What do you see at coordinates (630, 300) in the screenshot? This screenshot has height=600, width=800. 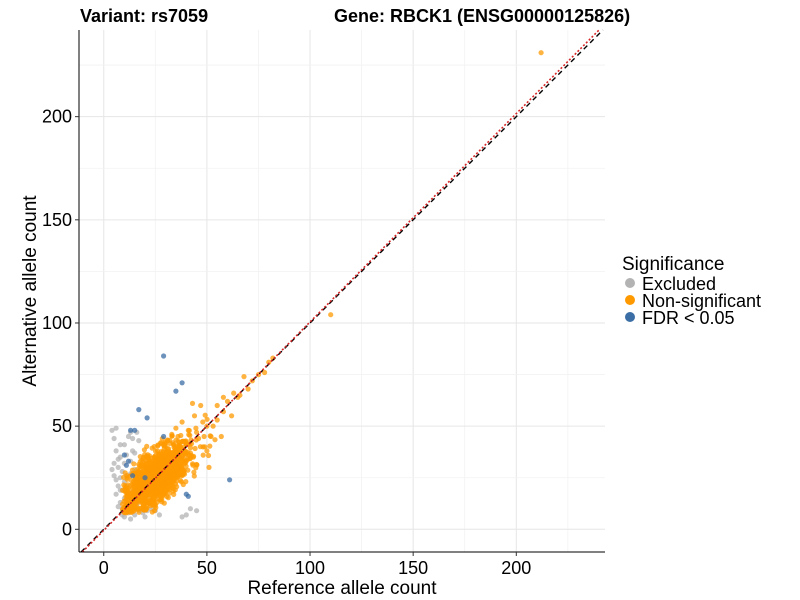 I see `legend-key-non-significant` at bounding box center [630, 300].